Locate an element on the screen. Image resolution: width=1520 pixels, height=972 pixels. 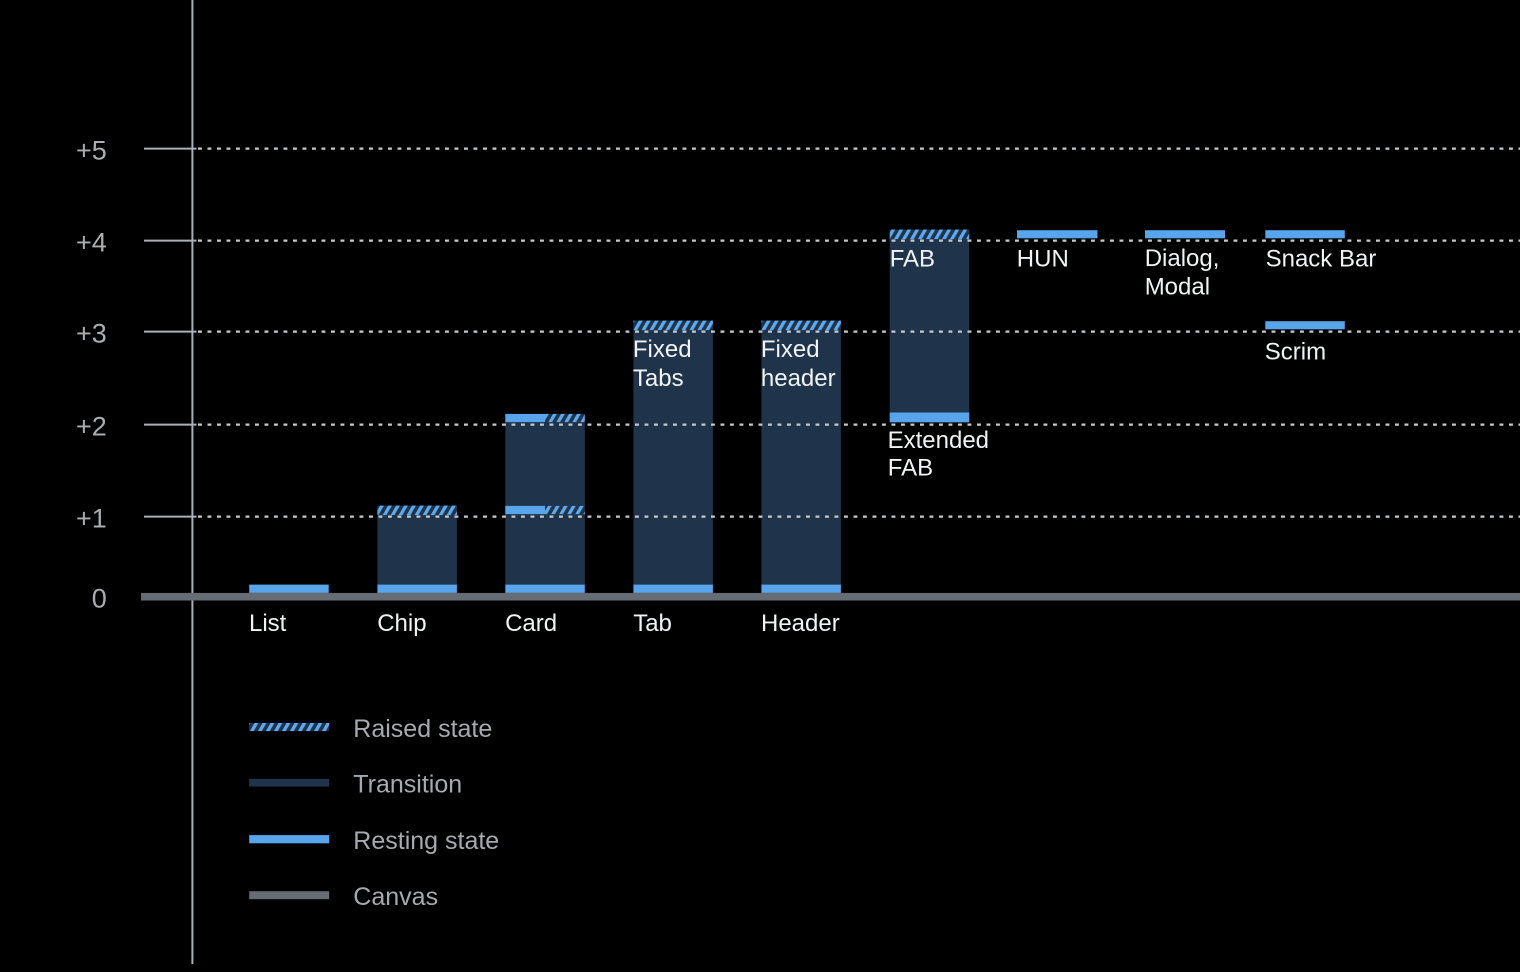
svg-text: List is located at coordinates (268, 623).